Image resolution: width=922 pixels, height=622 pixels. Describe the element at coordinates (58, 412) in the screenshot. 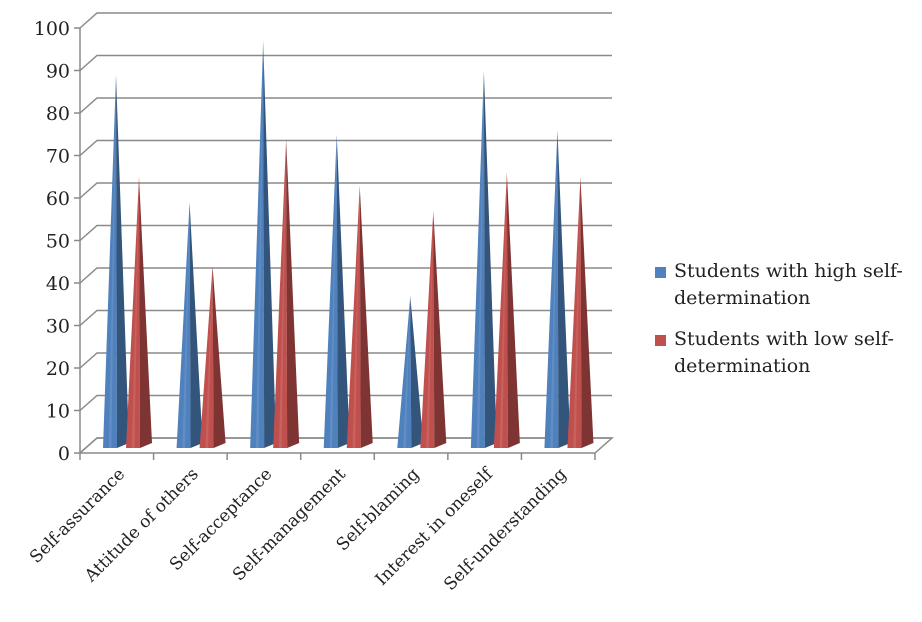

I see `y-tick-label: 10` at that location.